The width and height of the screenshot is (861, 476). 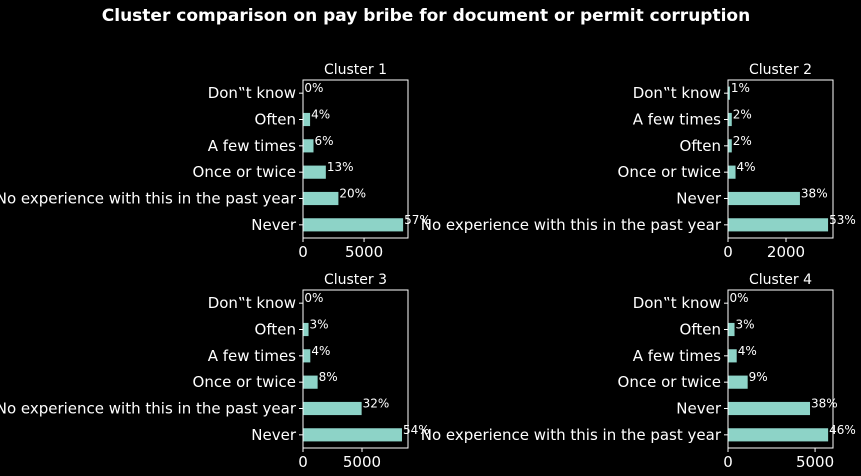 What do you see at coordinates (842, 220) in the screenshot?
I see `bar-label: 53%` at bounding box center [842, 220].